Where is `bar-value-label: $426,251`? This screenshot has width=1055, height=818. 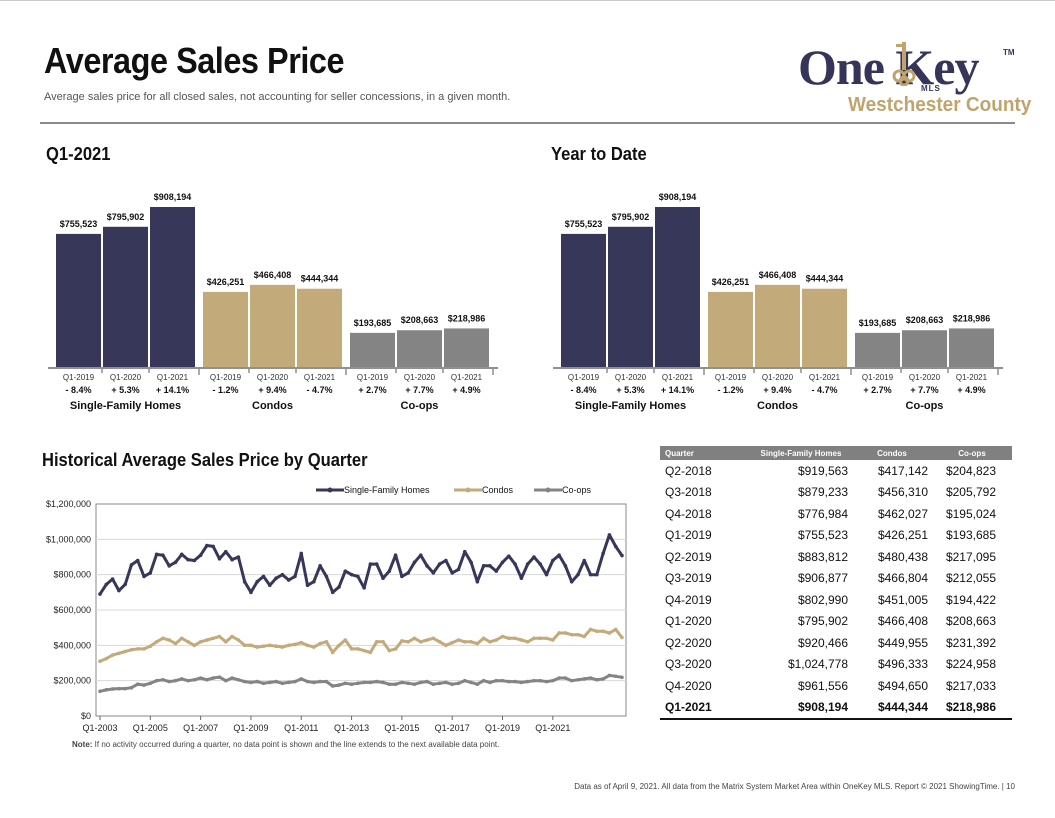
bar-value-label: $426,251 is located at coordinates (731, 282).